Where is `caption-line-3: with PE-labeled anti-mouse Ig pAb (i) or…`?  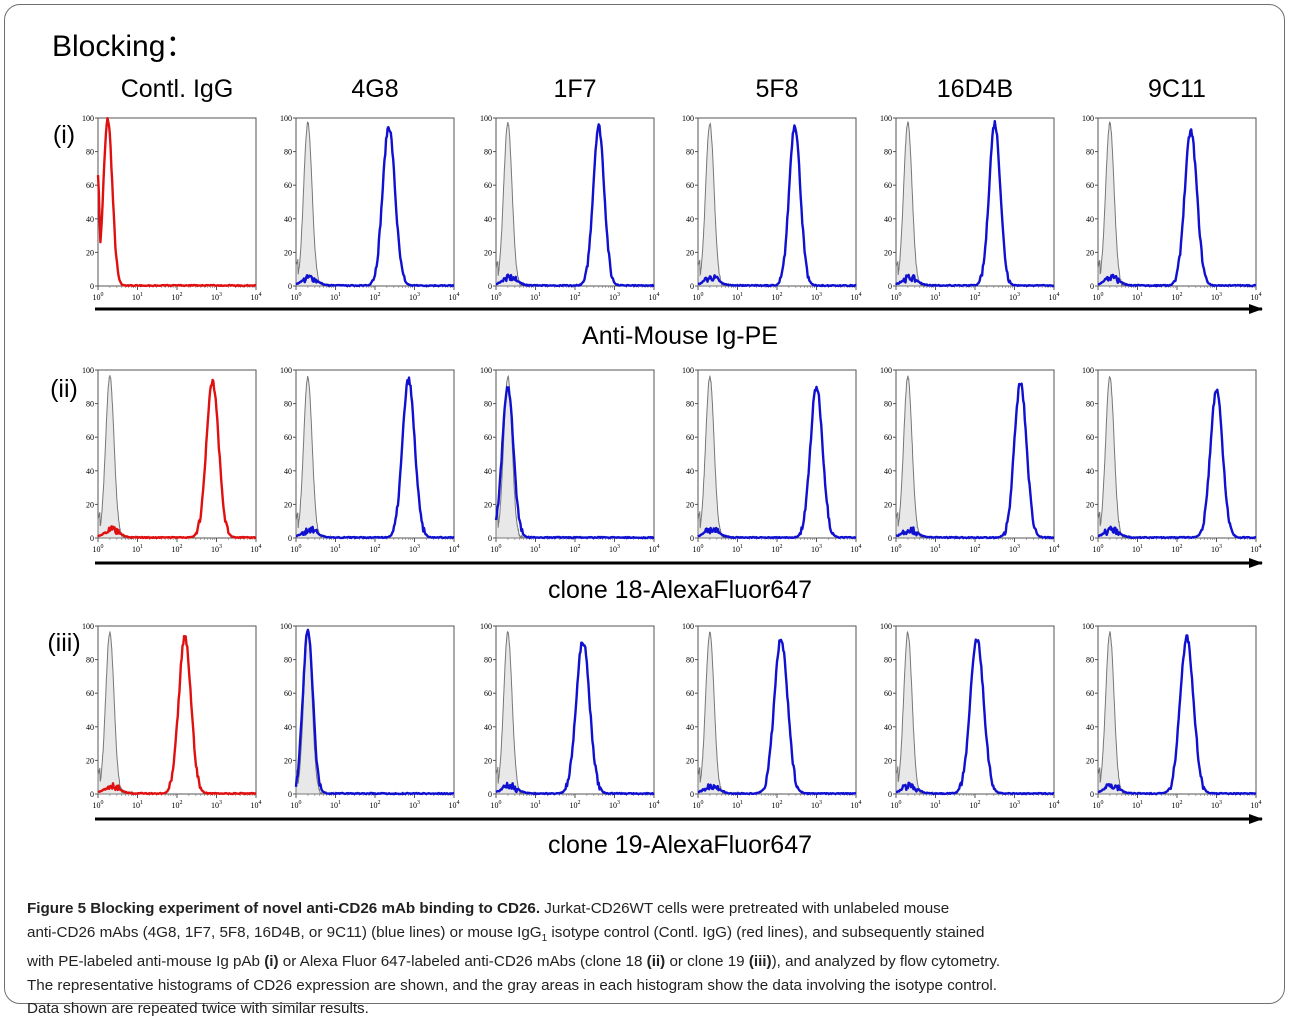 caption-line-3: with PE-labeled anti-mouse Ig pAb (i) or… is located at coordinates (652, 962).